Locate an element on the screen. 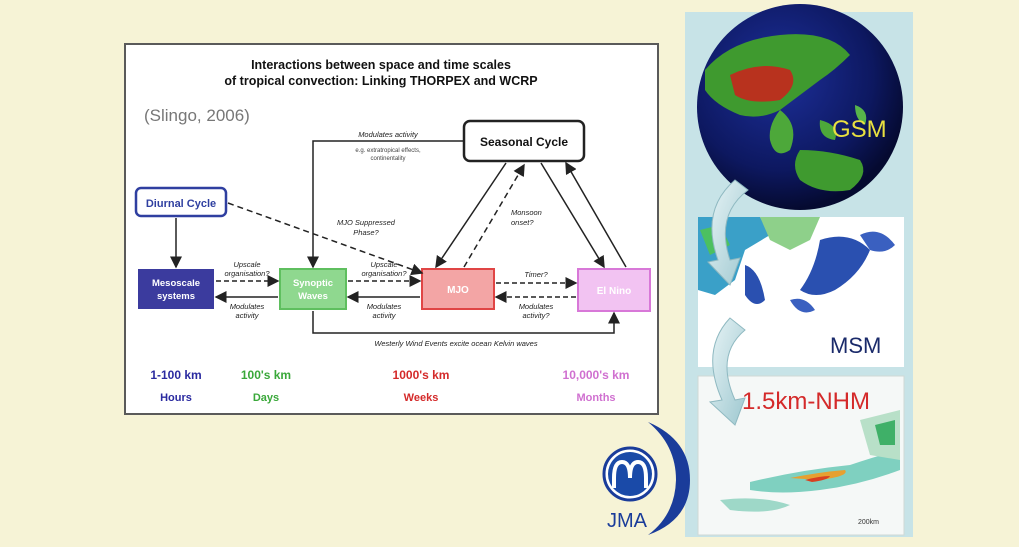  modulates2-label-2: activity is located at coordinates (385, 315).